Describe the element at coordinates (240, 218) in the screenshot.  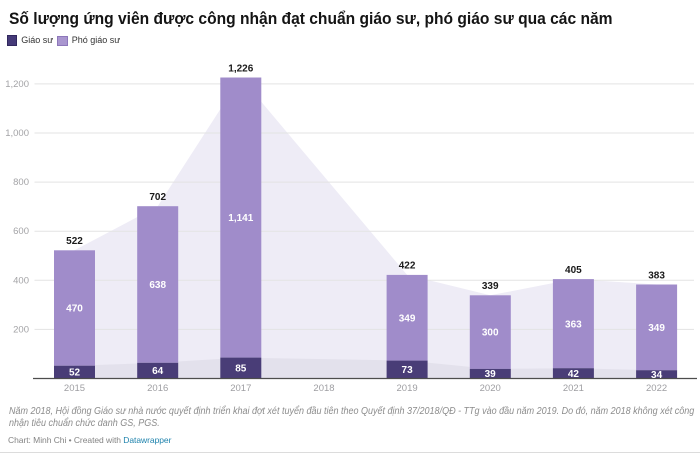
I see `svg-text: 1,141` at that location.